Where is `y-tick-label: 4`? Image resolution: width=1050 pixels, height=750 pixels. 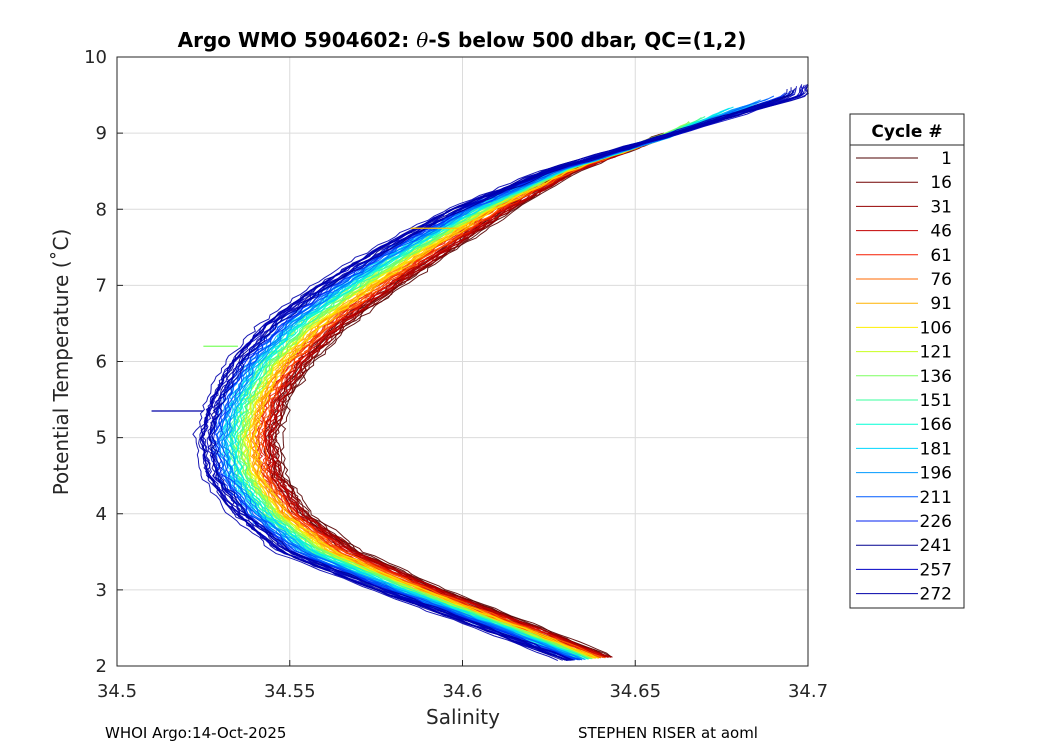 y-tick-label: 4 is located at coordinates (101, 514).